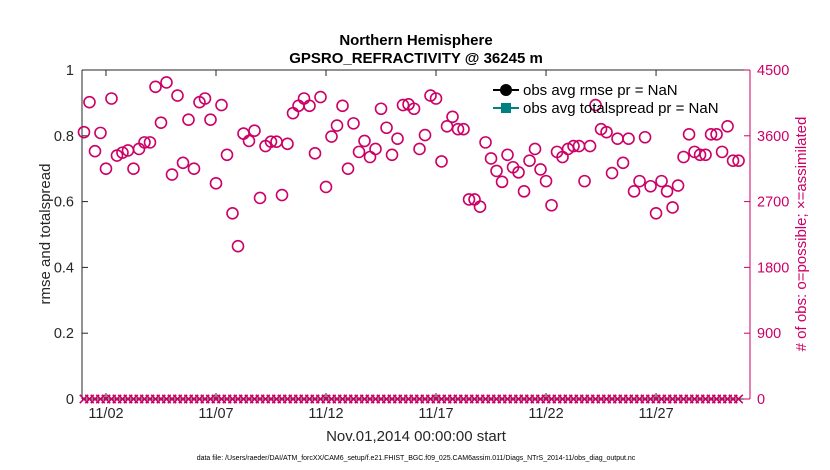  I want to click on left-y-axis: 0 0.2 0.4 0.6 0.8 1, so click(71, 235).